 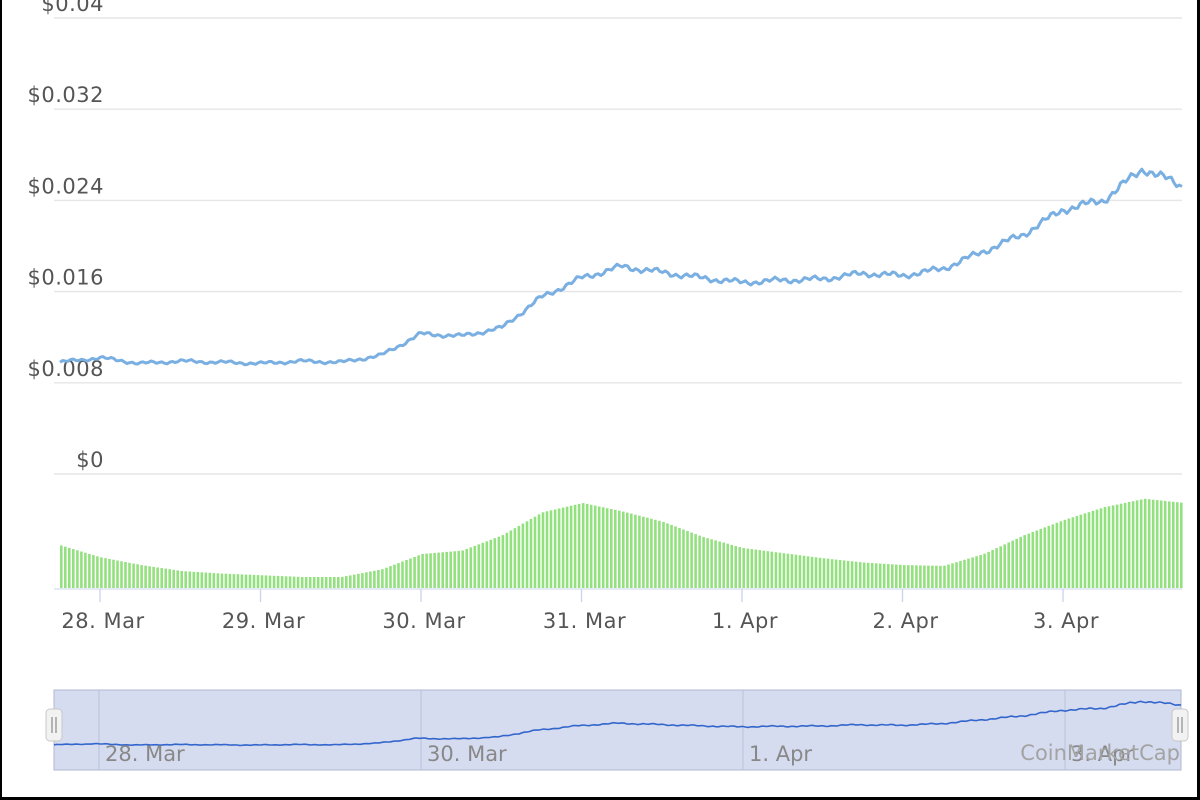 I want to click on navigator: 28. Mar 30. Mar 1. Apr 3. Apr CoinMarketCap, so click(x=617, y=730).